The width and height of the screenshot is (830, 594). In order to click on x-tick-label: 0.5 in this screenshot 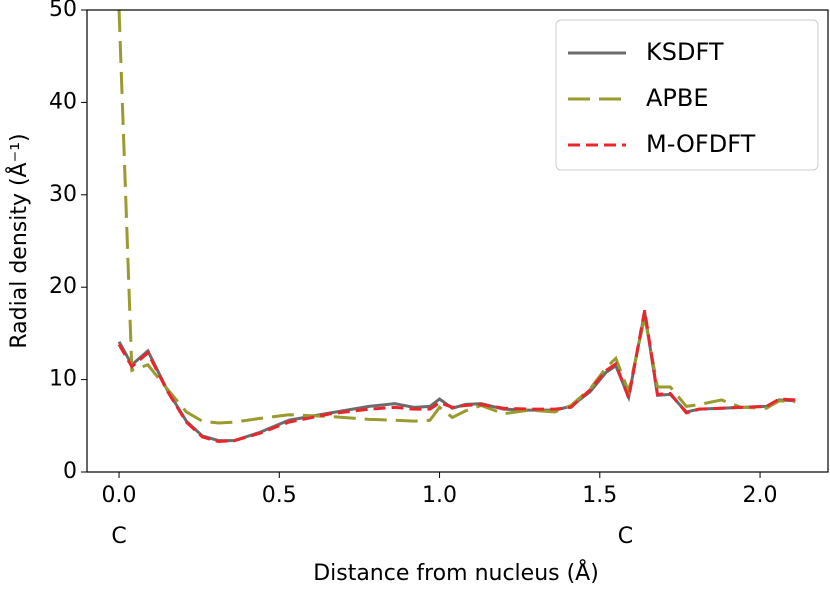, I will do `click(279, 495)`.